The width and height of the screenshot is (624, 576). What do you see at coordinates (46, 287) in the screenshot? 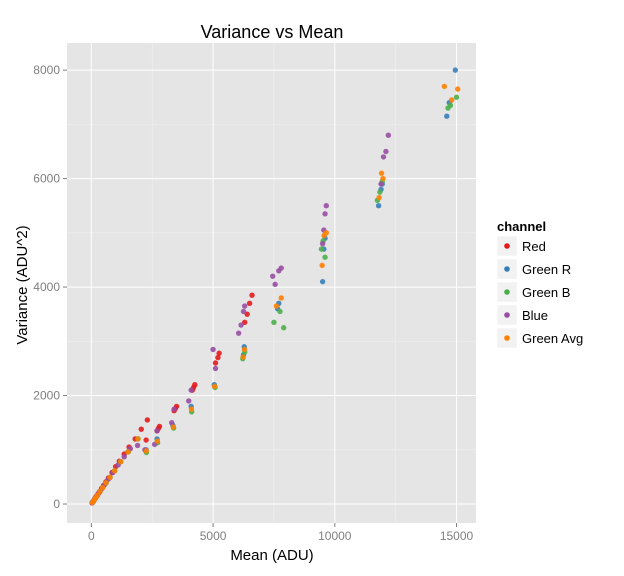
I see `y-tick-label: 4000` at bounding box center [46, 287].